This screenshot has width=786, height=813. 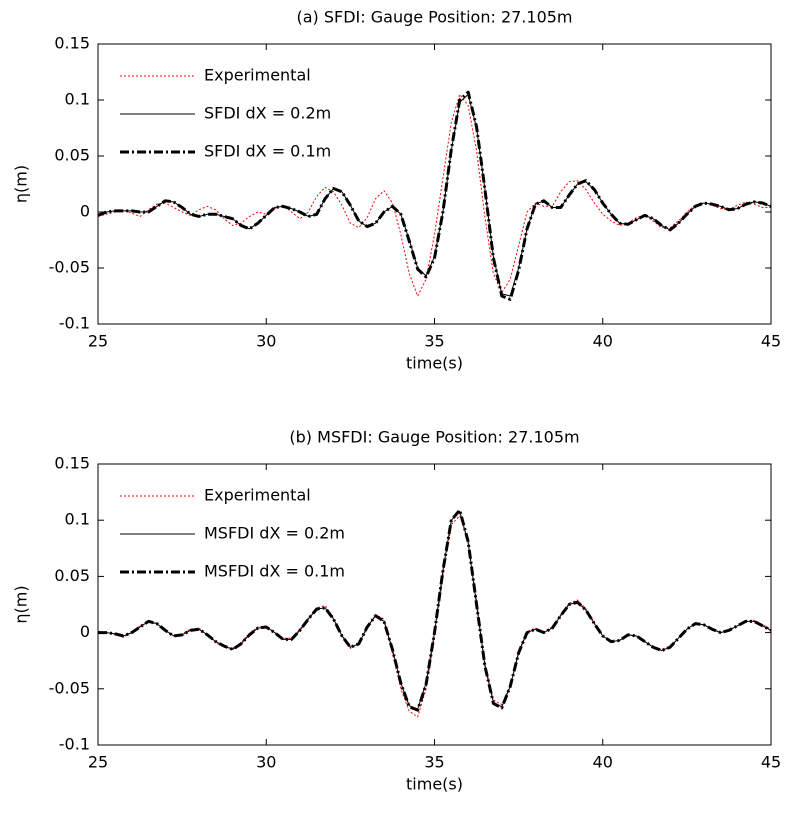 What do you see at coordinates (267, 113) in the screenshot?
I see `legend-label: SFDI dX = 0.2m` at bounding box center [267, 113].